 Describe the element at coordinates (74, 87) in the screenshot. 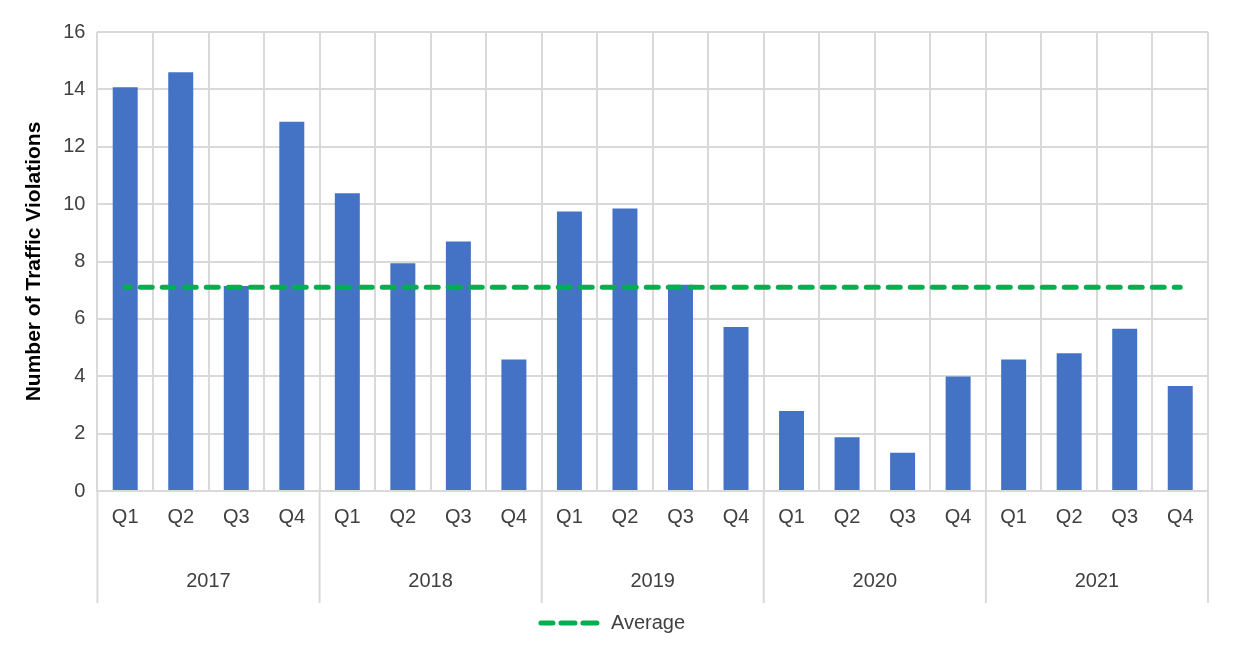

I see `y-tick-label: 14` at that location.